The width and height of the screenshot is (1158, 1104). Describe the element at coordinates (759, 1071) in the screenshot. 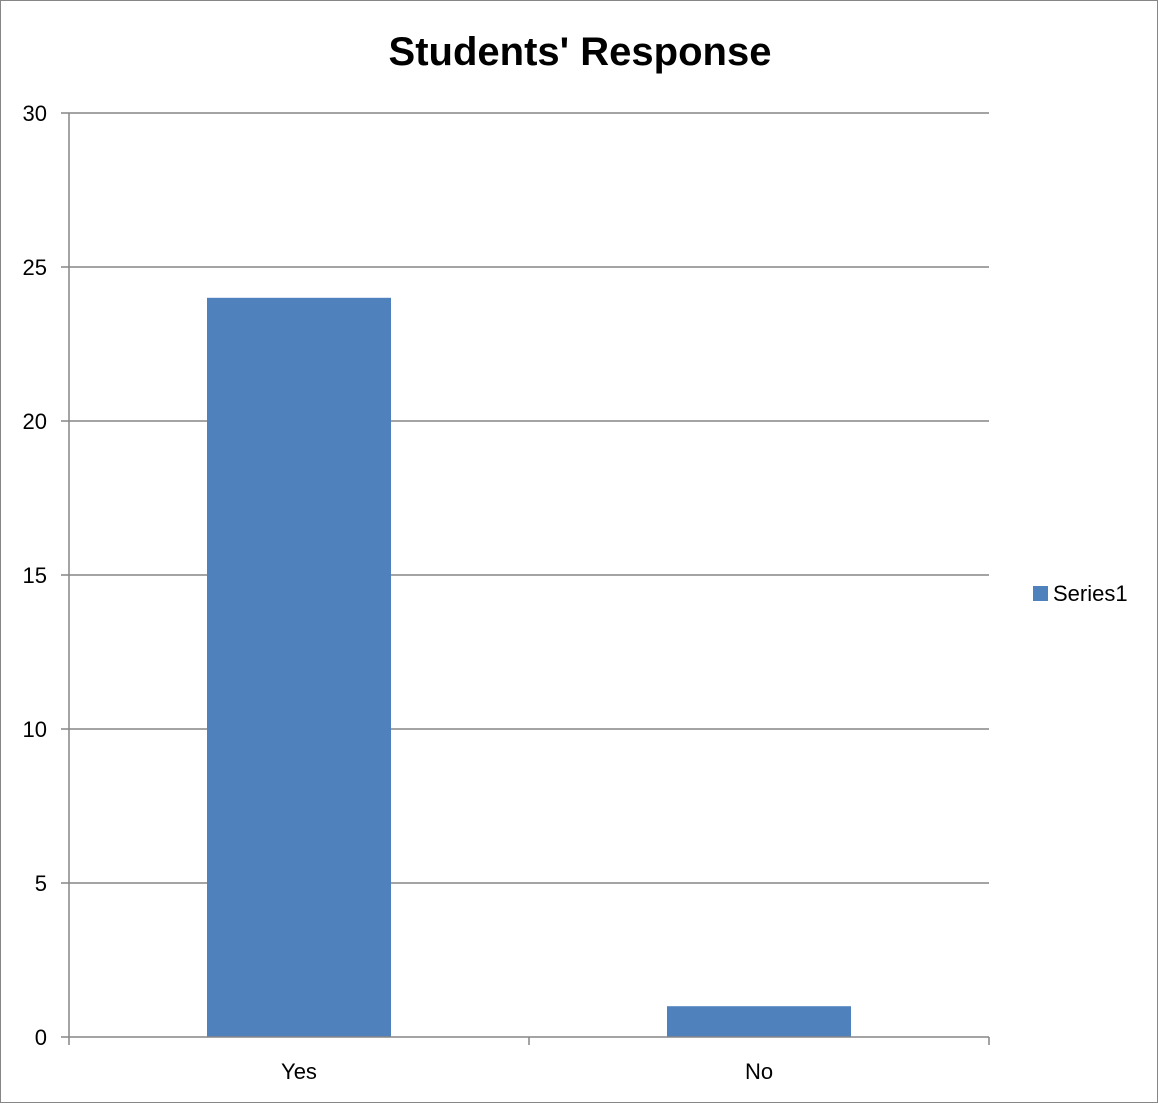

I see `x-tick-label: No` at that location.